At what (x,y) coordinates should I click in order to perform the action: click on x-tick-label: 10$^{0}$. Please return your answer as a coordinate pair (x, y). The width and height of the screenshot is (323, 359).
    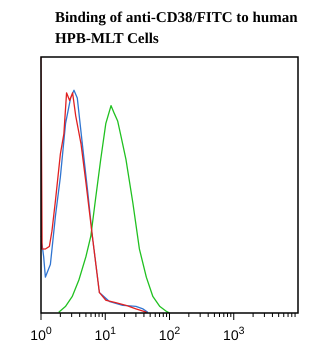
    Looking at the image, I should click on (41, 334).